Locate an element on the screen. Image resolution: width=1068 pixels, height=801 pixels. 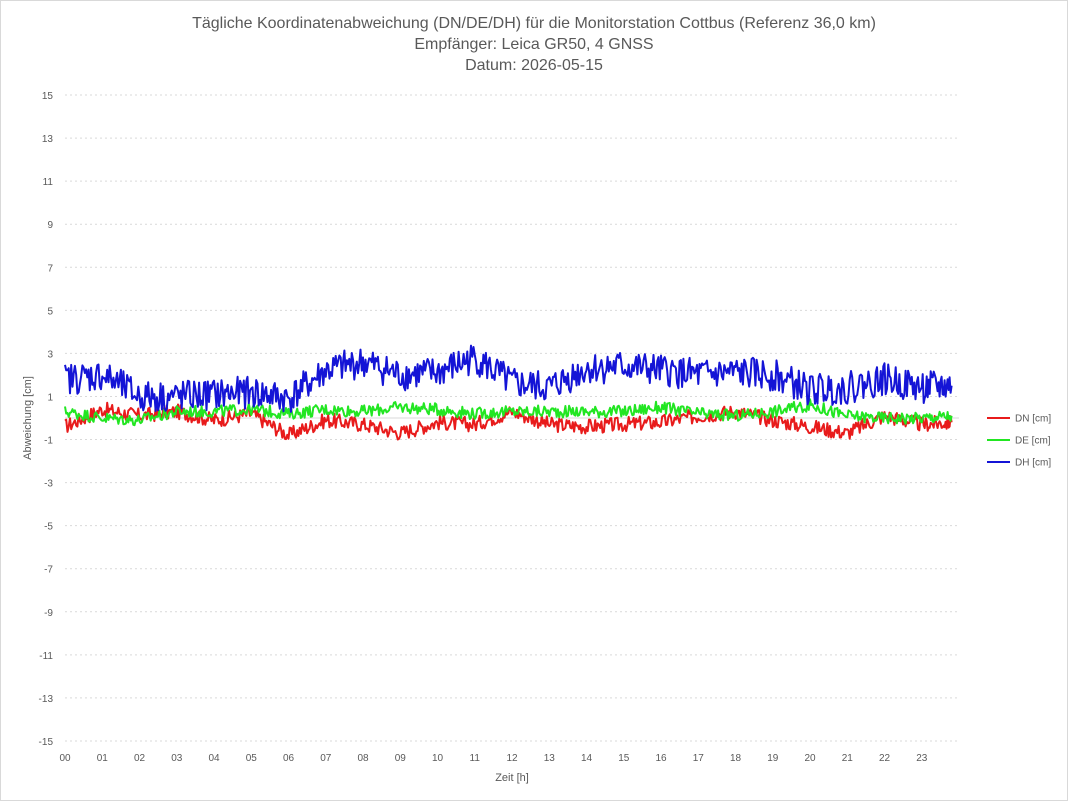
series-line-dn is located at coordinates (508, 421).